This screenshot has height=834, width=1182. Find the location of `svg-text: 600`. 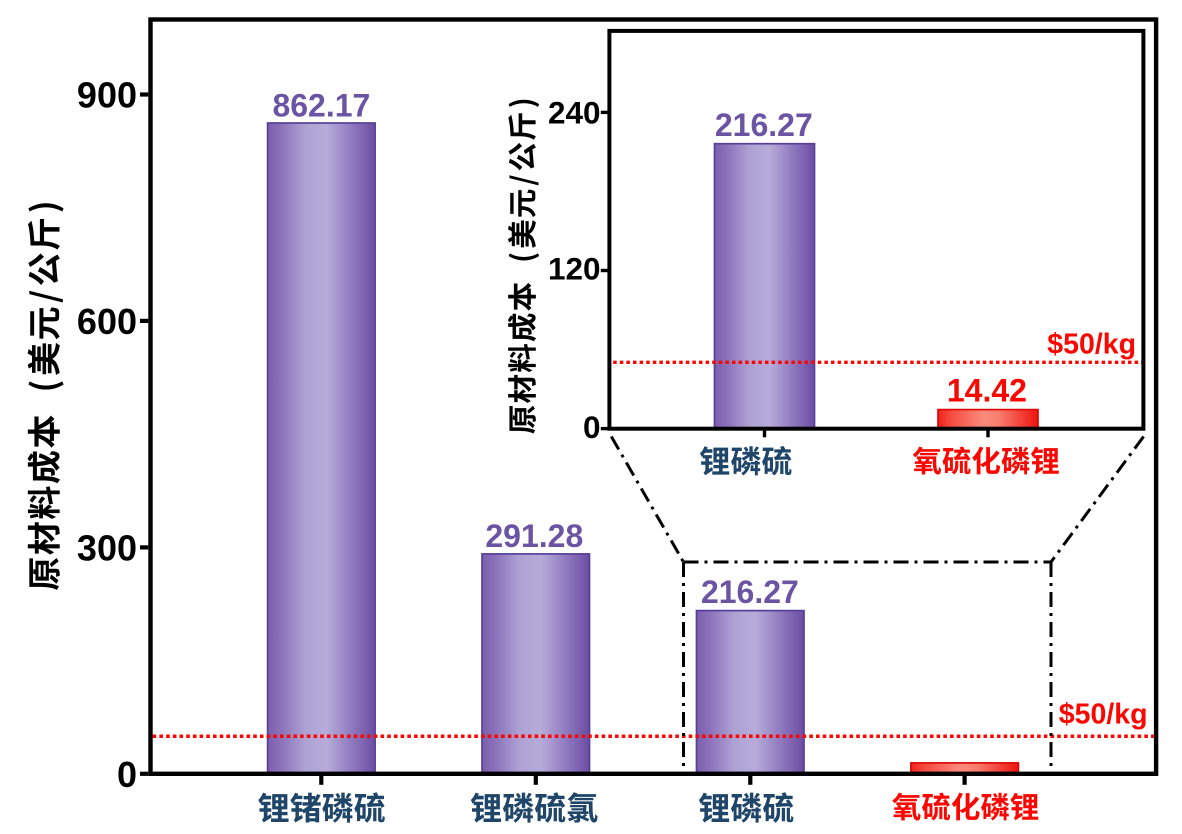

svg-text: 600 is located at coordinates (107, 321).